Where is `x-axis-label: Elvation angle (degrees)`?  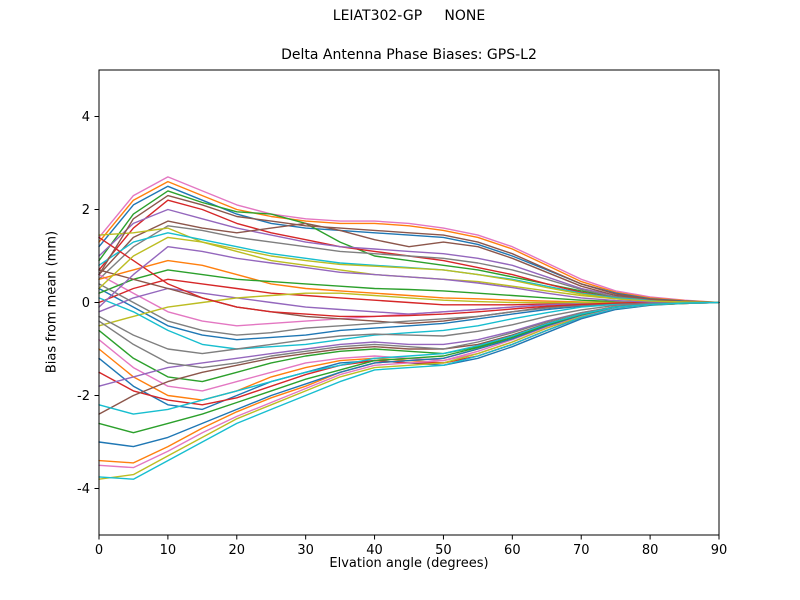 x-axis-label: Elvation angle (degrees) is located at coordinates (409, 563).